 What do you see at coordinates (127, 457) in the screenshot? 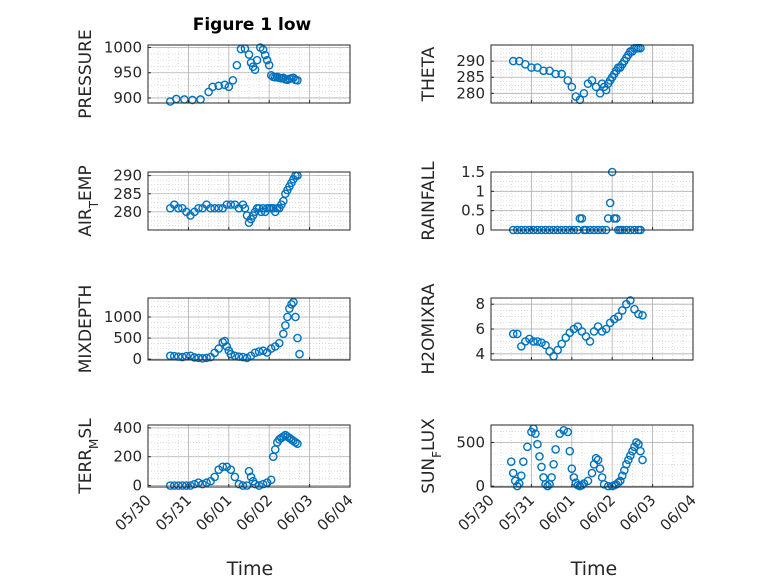
I see `y-tick-label: 200` at bounding box center [127, 457].